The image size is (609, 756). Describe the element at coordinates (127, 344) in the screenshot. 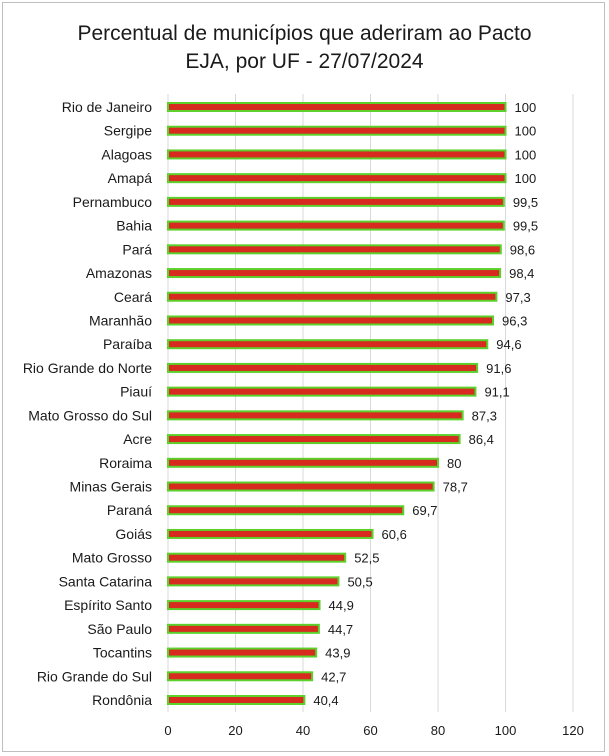

I see `category-label: Paraíba` at that location.